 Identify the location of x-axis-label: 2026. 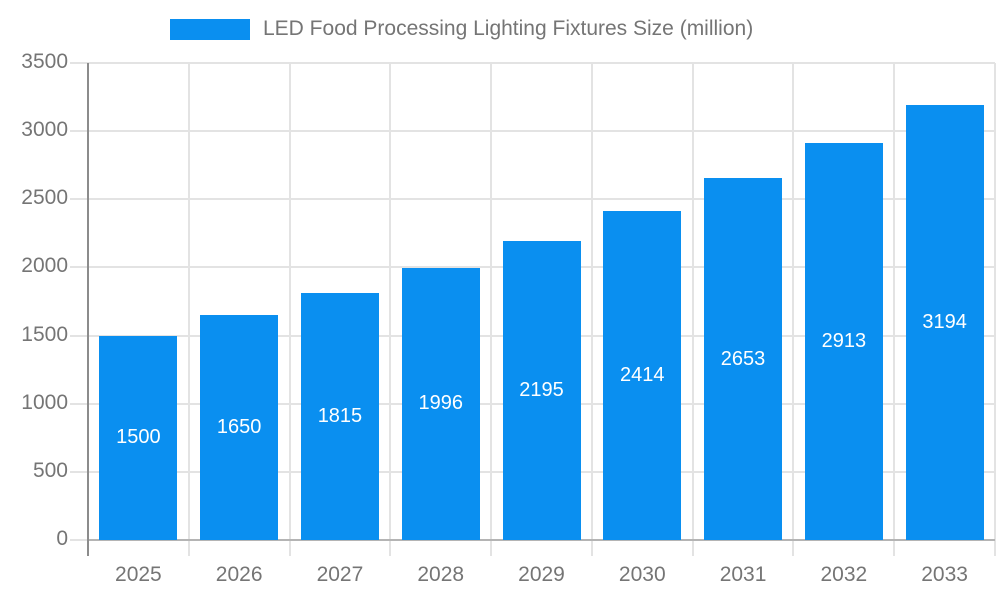
(239, 574).